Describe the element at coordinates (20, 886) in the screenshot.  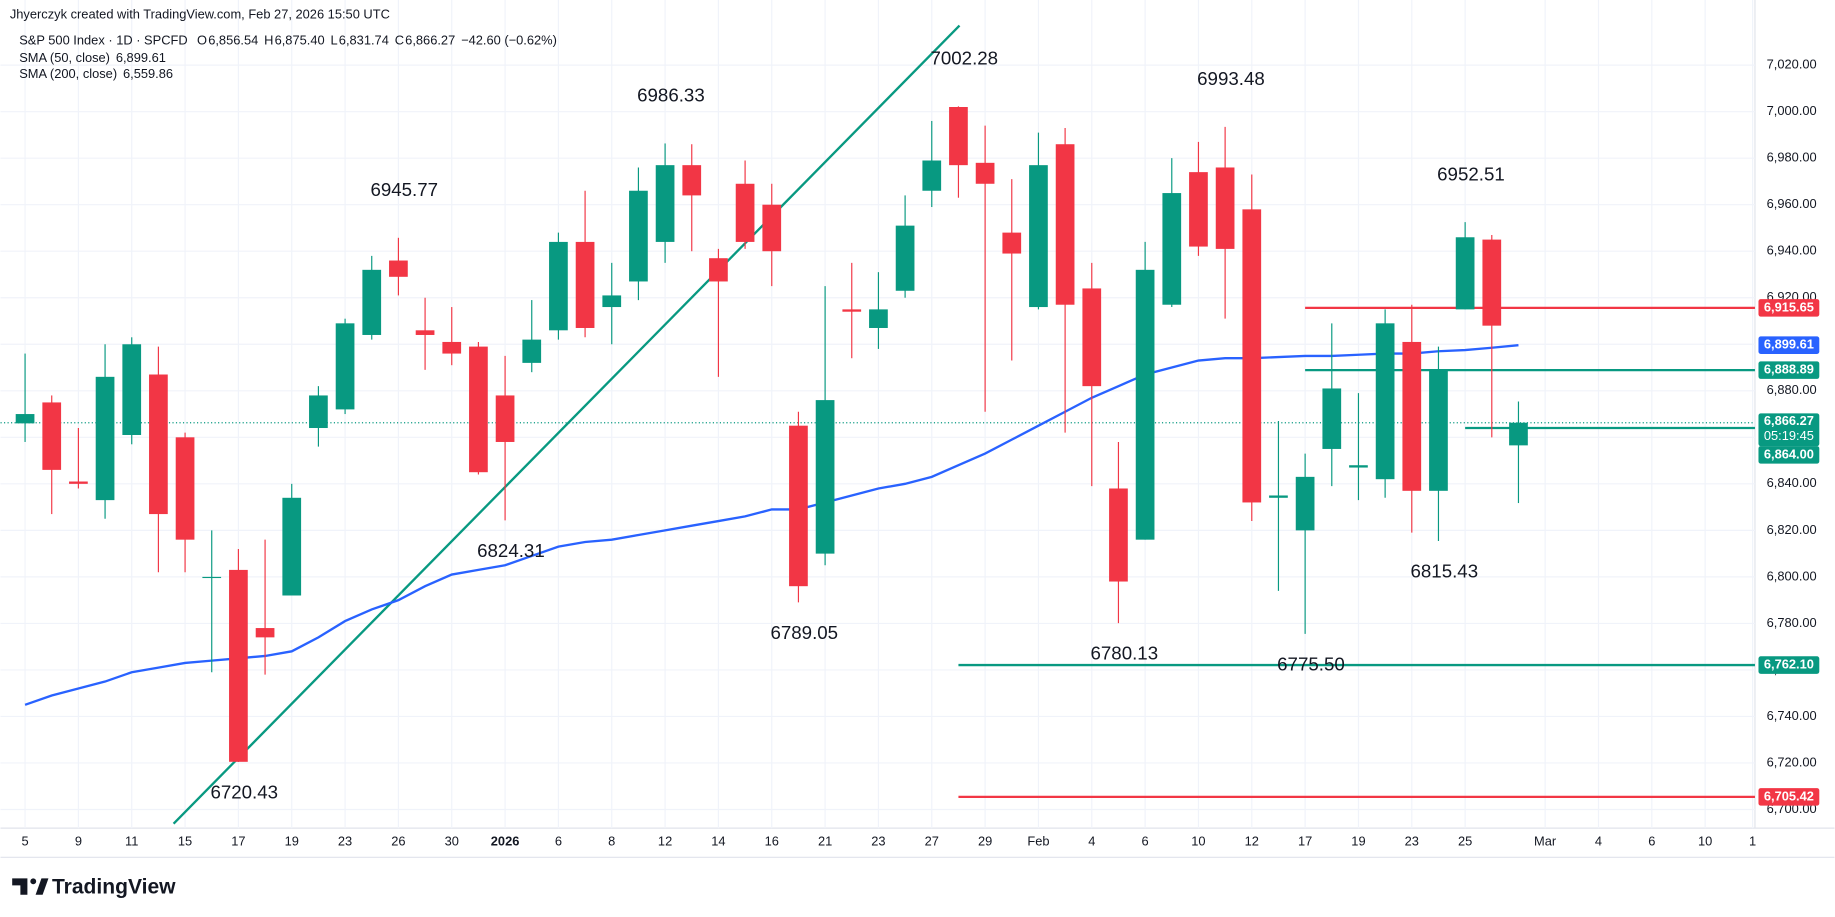
I see `logo-mark` at that location.